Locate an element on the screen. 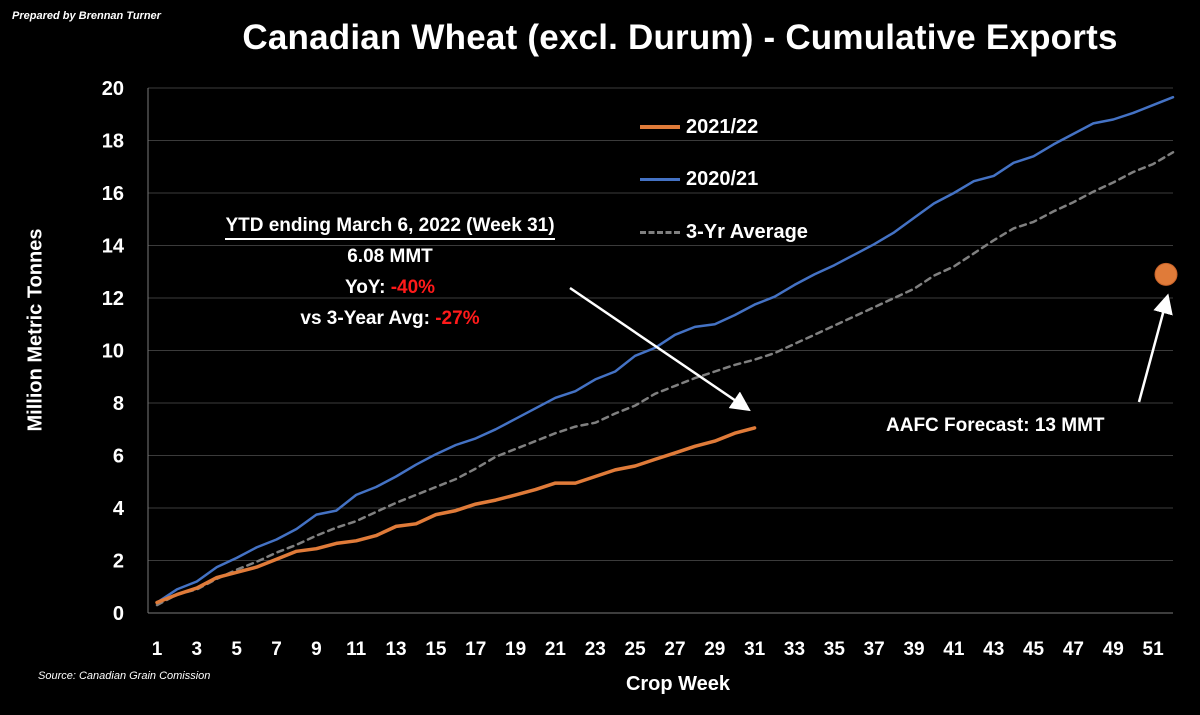 This screenshot has width=1200, height=715. x-tick-label: 3 is located at coordinates (197, 649).